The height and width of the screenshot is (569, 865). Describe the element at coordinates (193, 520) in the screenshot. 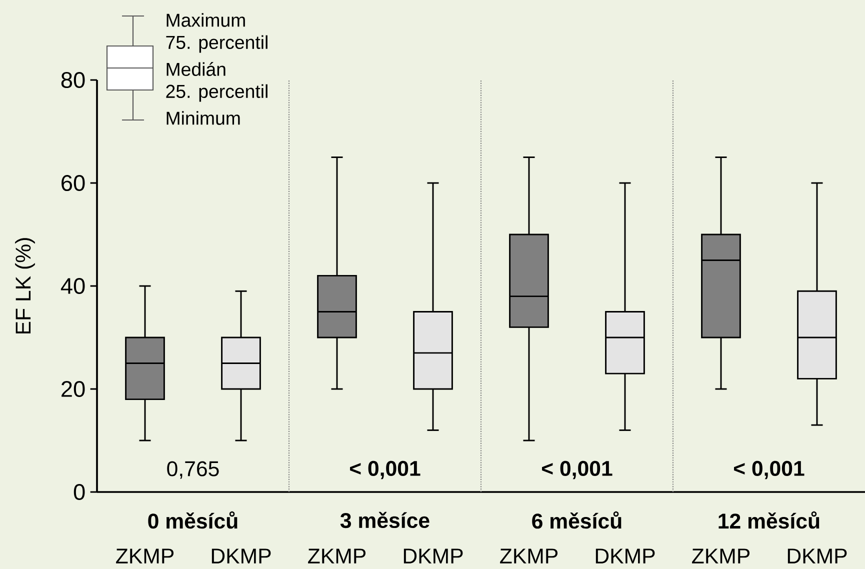

I see `text: 0 měsíců` at that location.